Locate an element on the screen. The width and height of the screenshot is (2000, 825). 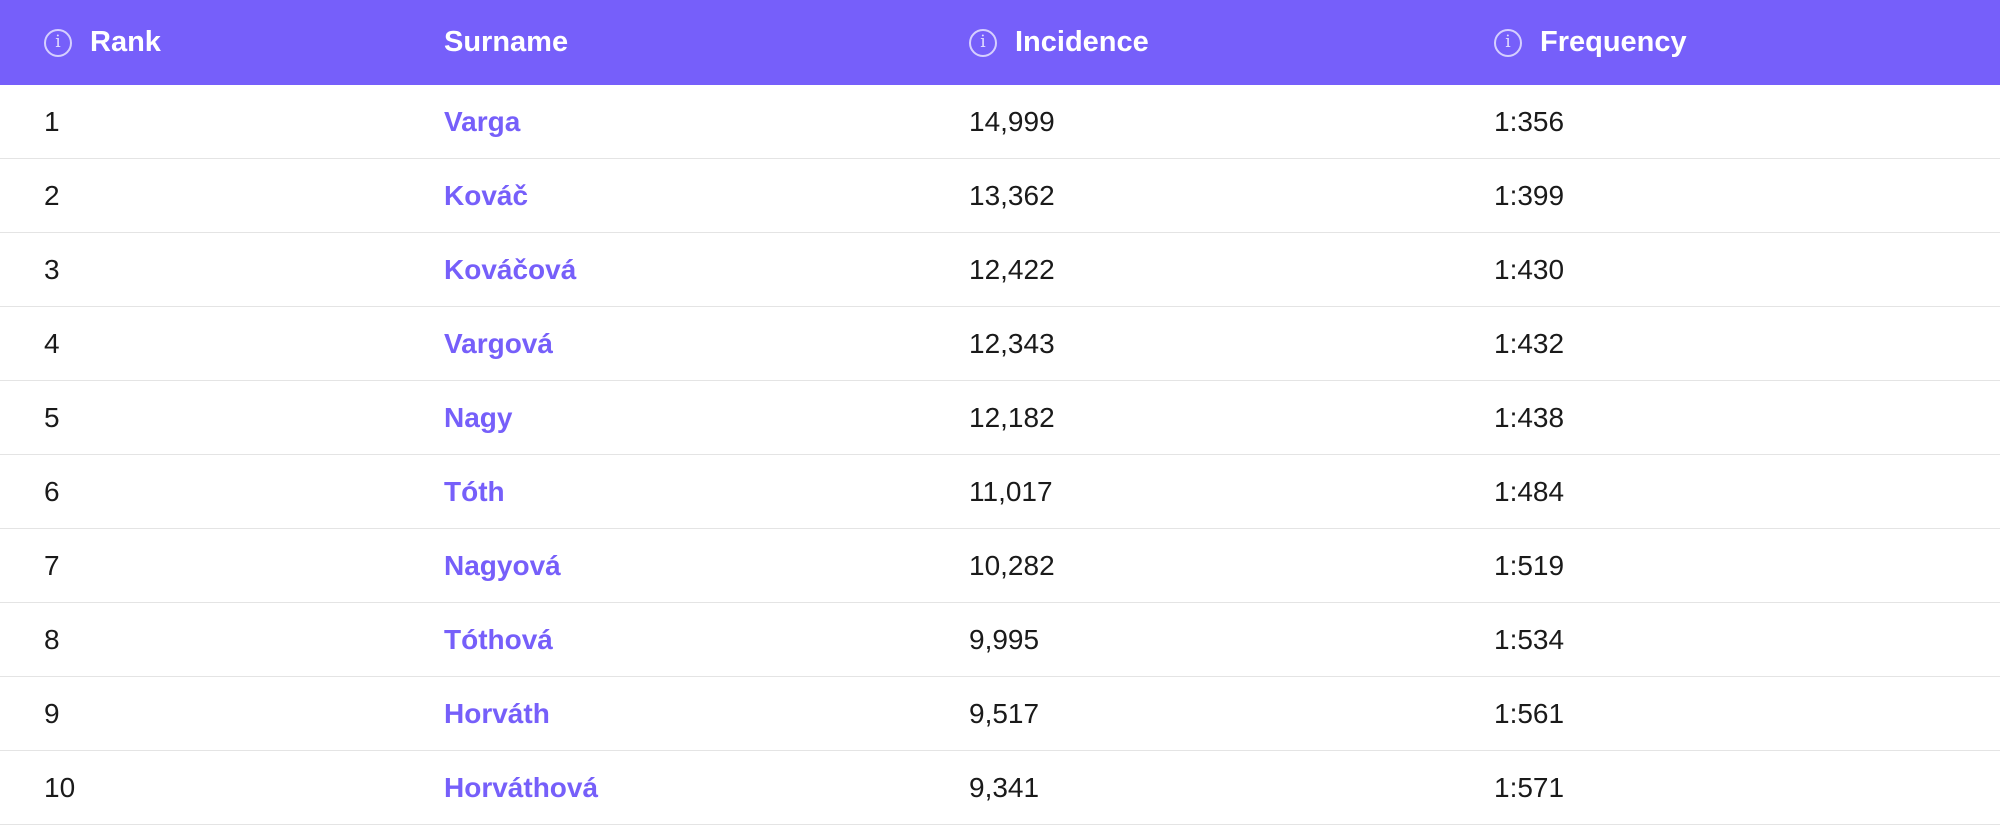
table-row: 1 Varga 14,999 1:356 is located at coordinates (1000, 122).